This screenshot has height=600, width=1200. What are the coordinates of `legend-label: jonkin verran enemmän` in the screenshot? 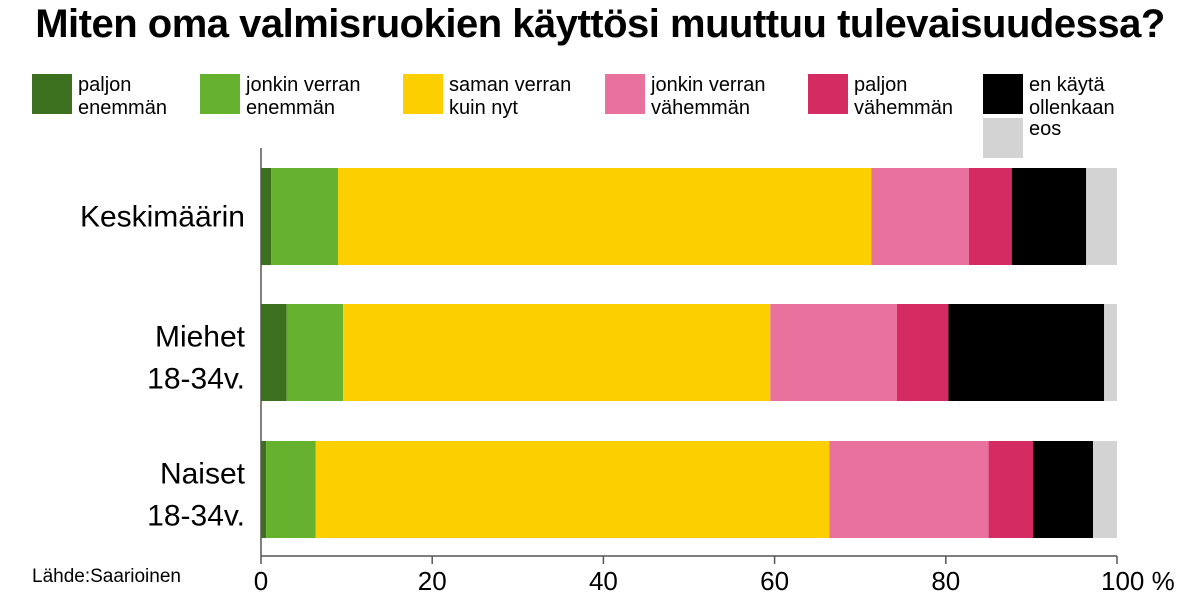 It's located at (303, 96).